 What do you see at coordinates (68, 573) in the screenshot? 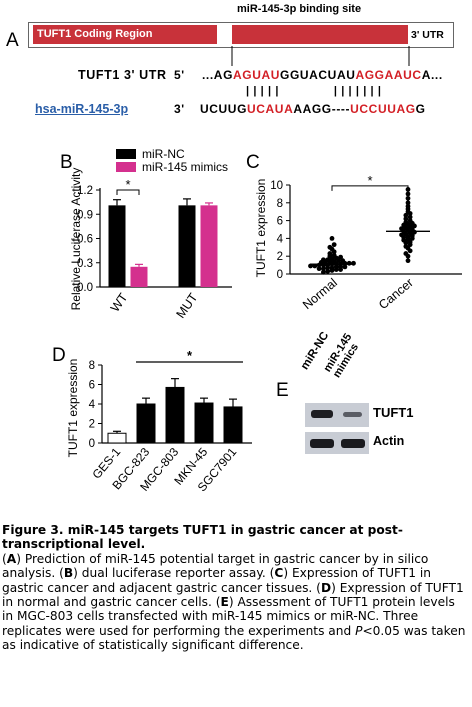
I see `caption-segment: B` at bounding box center [68, 573].